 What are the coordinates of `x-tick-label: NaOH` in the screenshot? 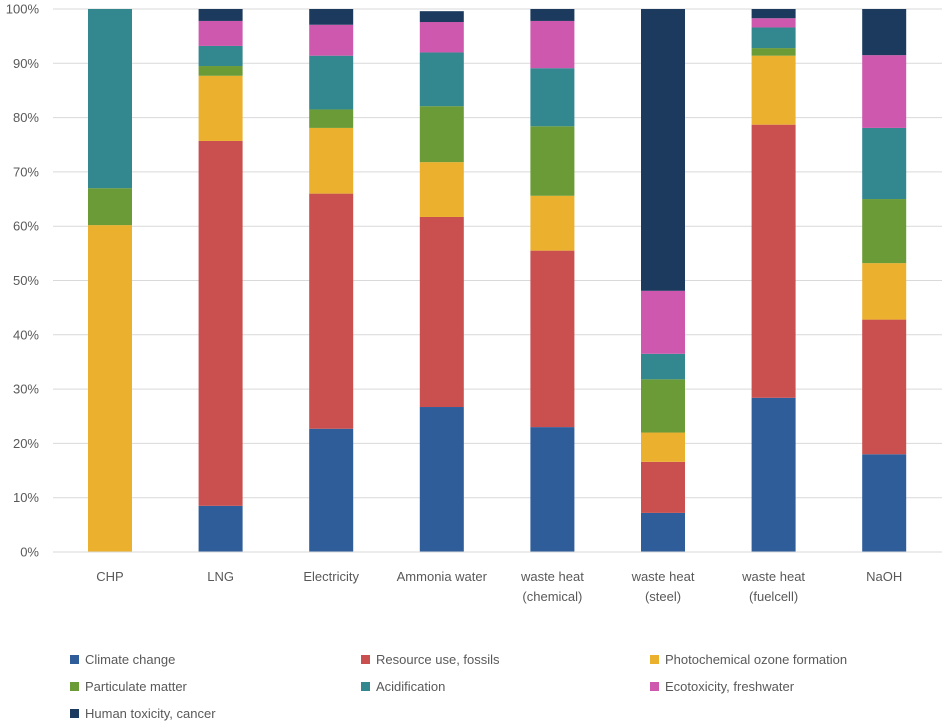 It's located at (884, 576).